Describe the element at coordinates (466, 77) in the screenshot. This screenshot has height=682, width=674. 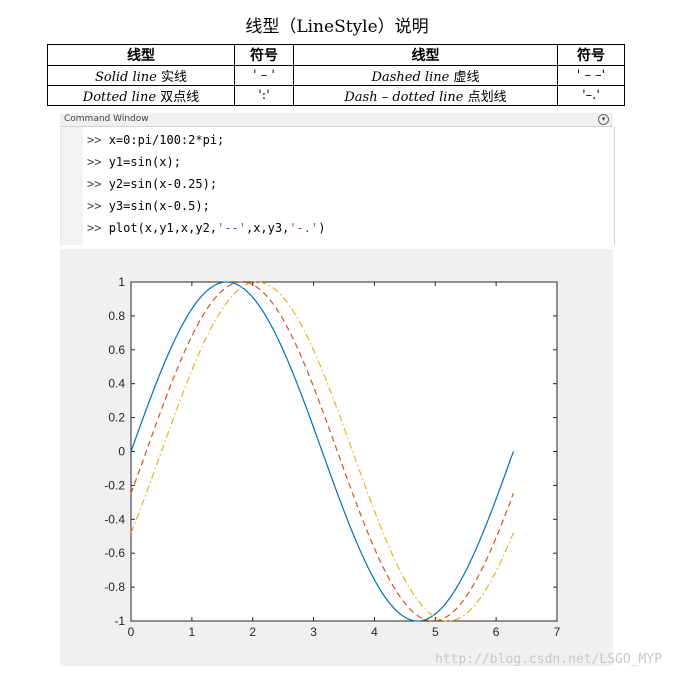
I see `linestyle-cn: 虚线` at that location.